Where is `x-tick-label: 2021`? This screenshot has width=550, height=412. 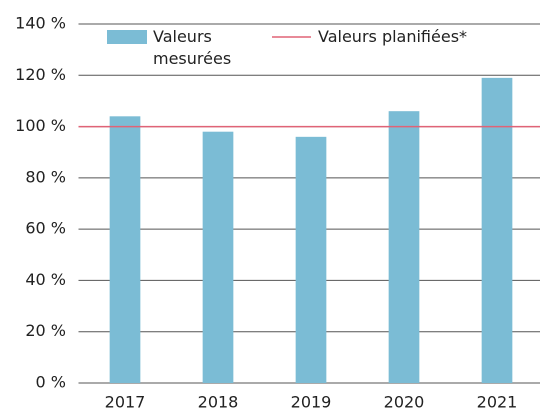
x-tick-label: 2021 is located at coordinates (497, 402).